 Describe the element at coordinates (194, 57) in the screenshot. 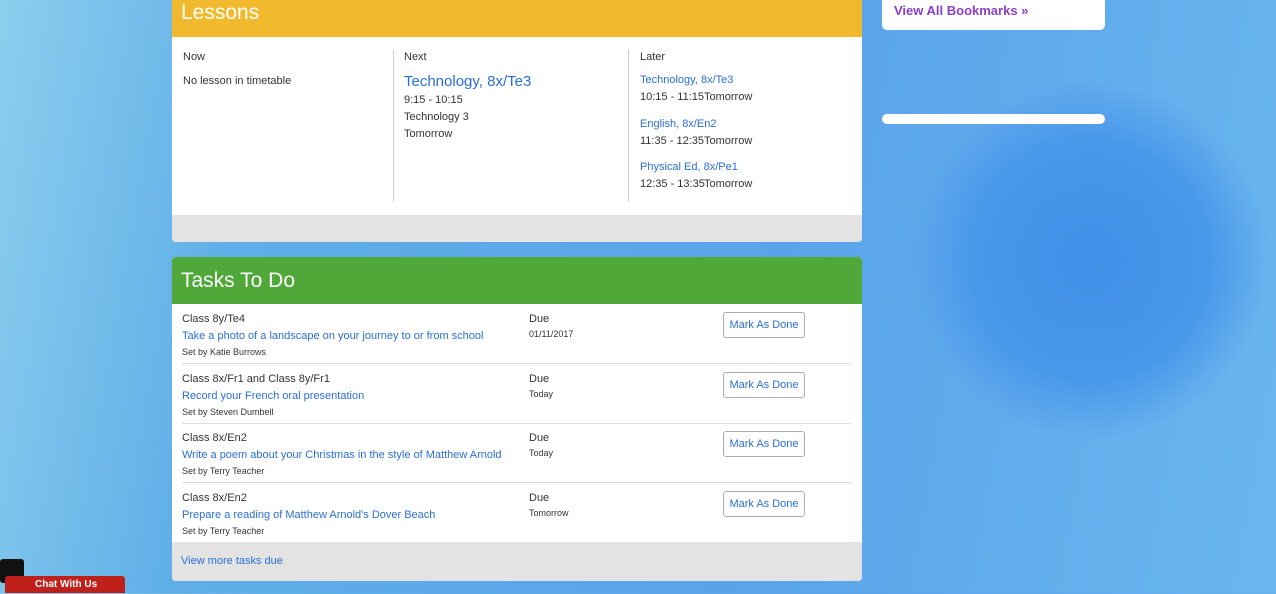

I see `now-label: Now` at that location.